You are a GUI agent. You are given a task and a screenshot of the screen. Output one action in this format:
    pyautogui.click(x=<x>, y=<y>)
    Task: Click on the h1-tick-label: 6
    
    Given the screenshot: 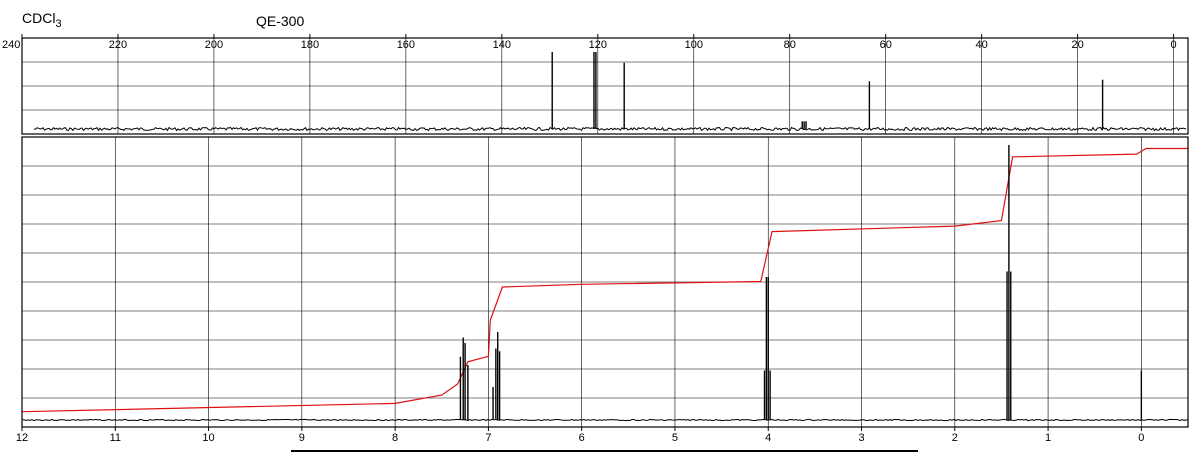 What is the action you would take?
    pyautogui.click(x=582, y=438)
    